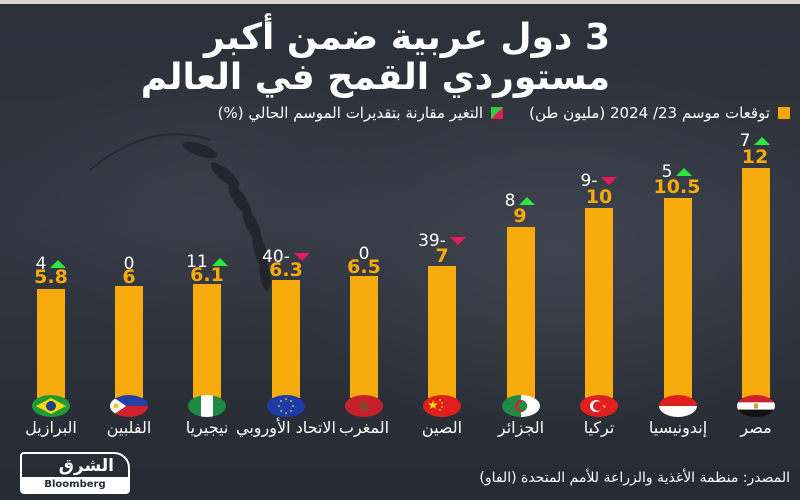 Image resolution: width=800 pixels, height=500 pixels. Describe the element at coordinates (286, 406) in the screenshot. I see `eu-flag-icon` at that location.